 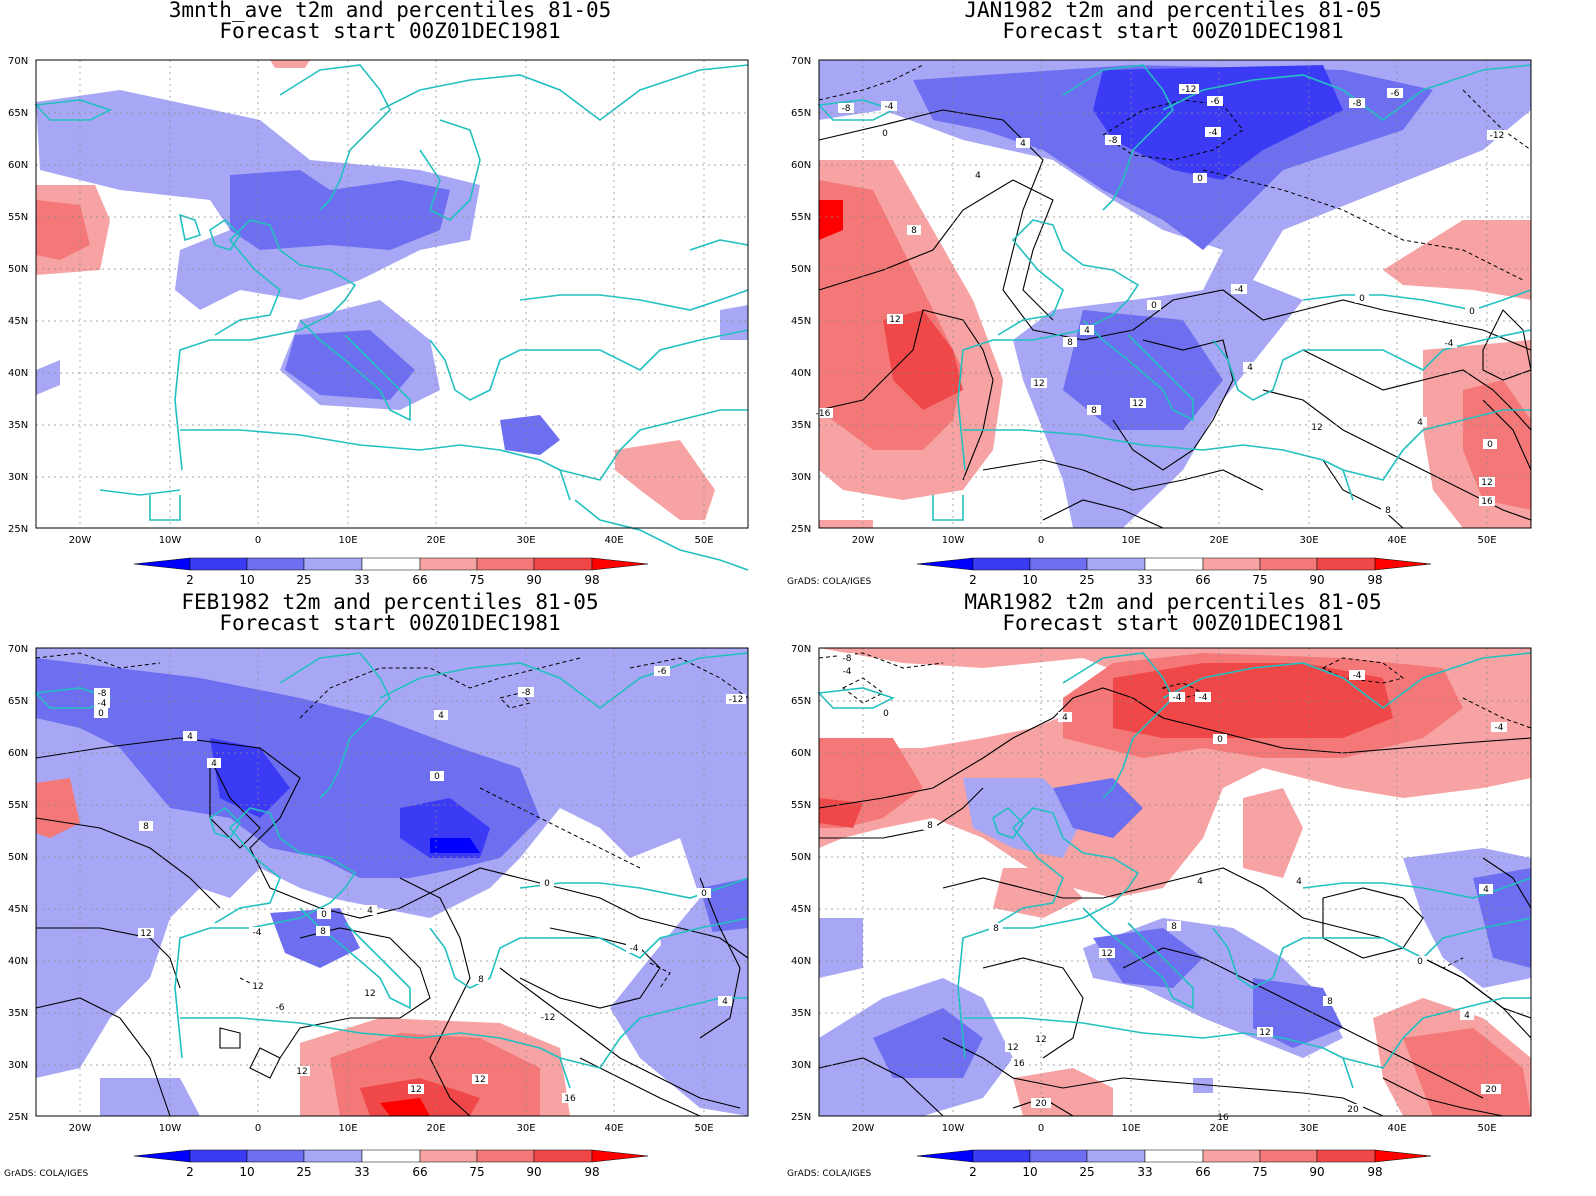 What do you see at coordinates (390, 11) in the screenshot?
I see `panel-title: 3mnth_ave t2m and percentiles 81-05` at bounding box center [390, 11].